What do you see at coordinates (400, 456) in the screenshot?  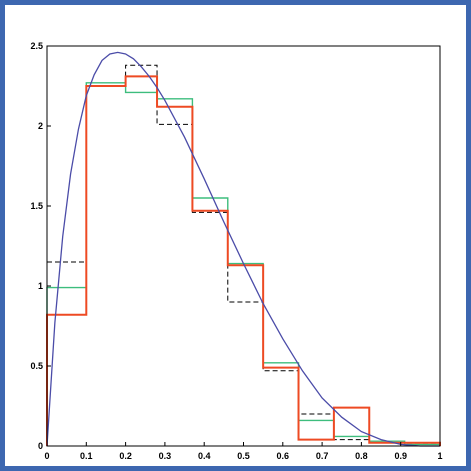 I see `x-tick-label: 0.9` at bounding box center [400, 456].